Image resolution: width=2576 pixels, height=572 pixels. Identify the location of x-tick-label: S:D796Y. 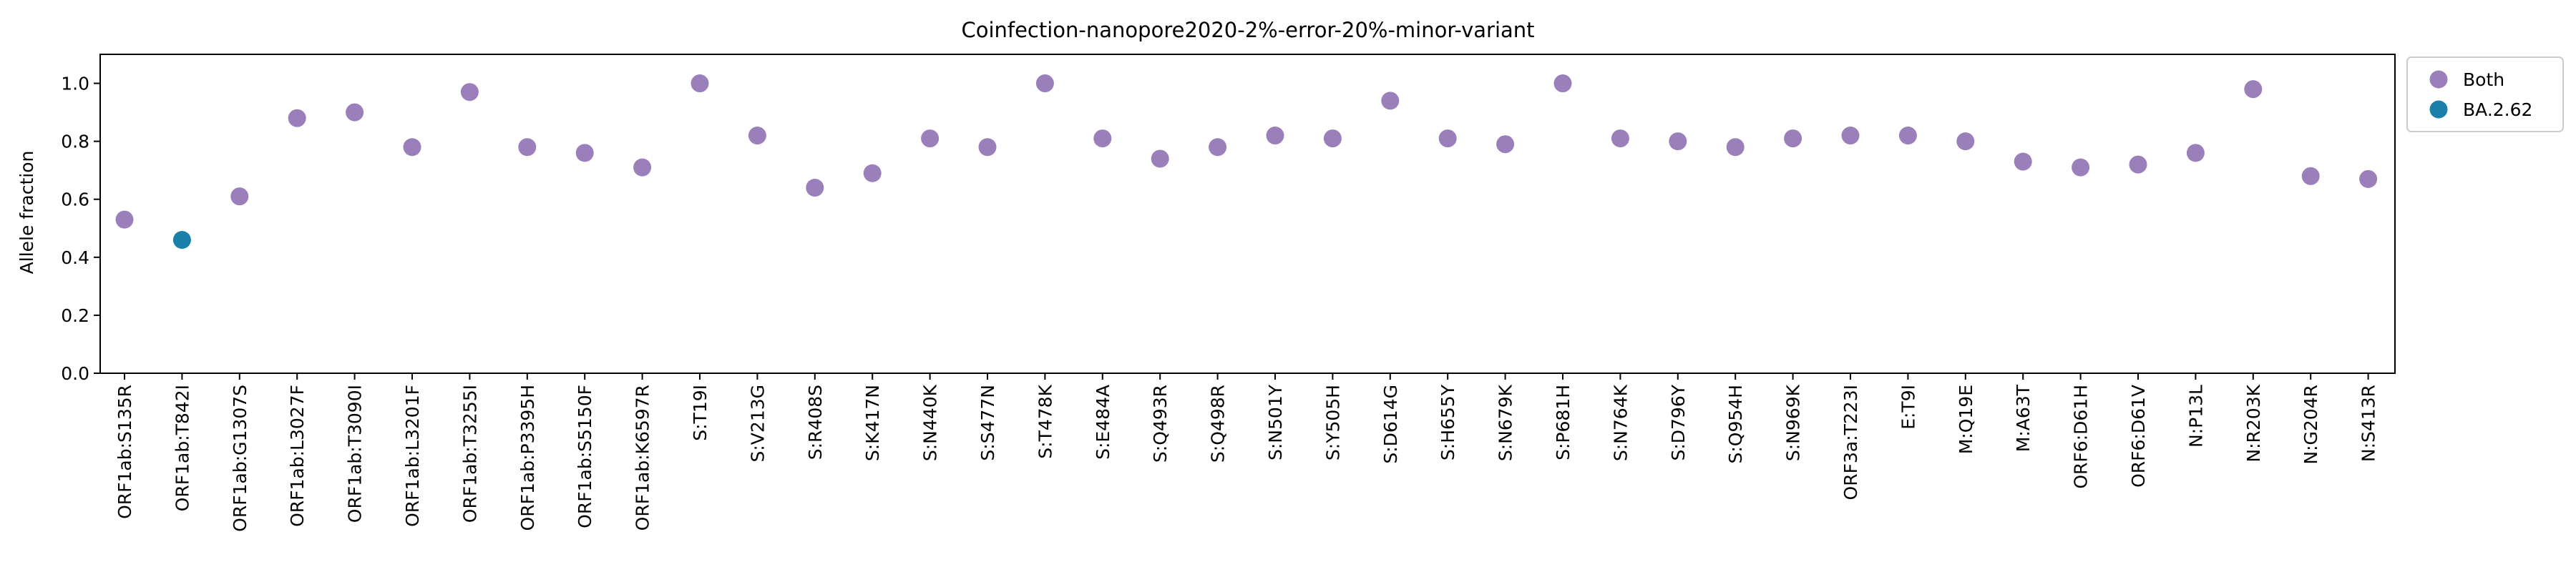
(1678, 422).